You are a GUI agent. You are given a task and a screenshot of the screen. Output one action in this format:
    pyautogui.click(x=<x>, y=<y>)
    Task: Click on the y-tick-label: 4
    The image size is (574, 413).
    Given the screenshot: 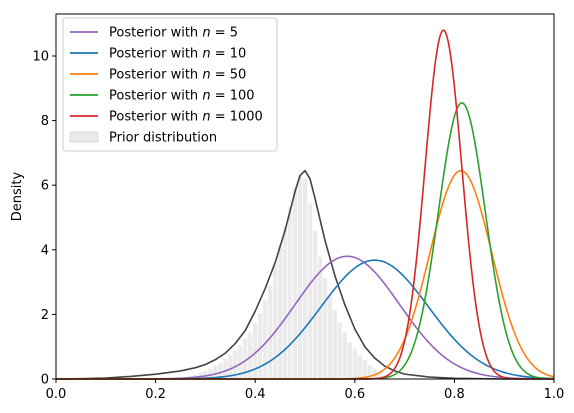 What is the action you would take?
    pyautogui.click(x=45, y=250)
    